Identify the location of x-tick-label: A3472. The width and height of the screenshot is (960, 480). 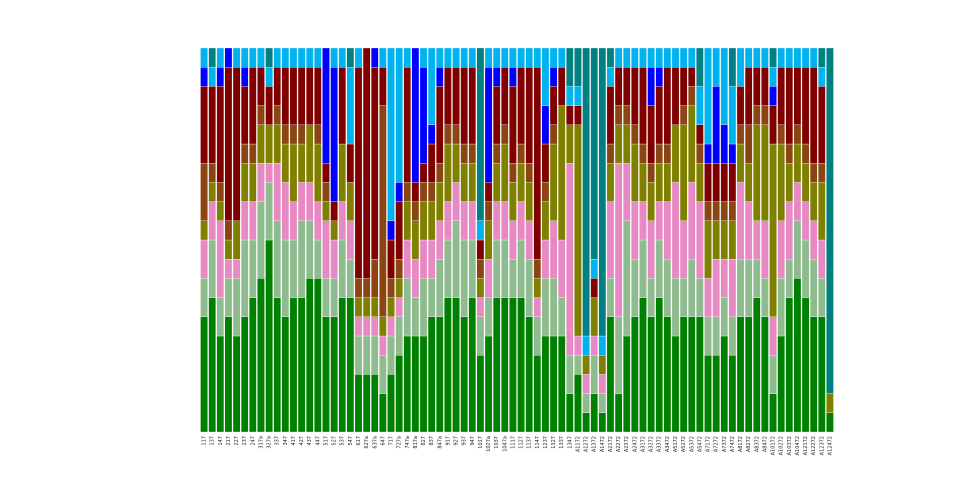
(668, 444).